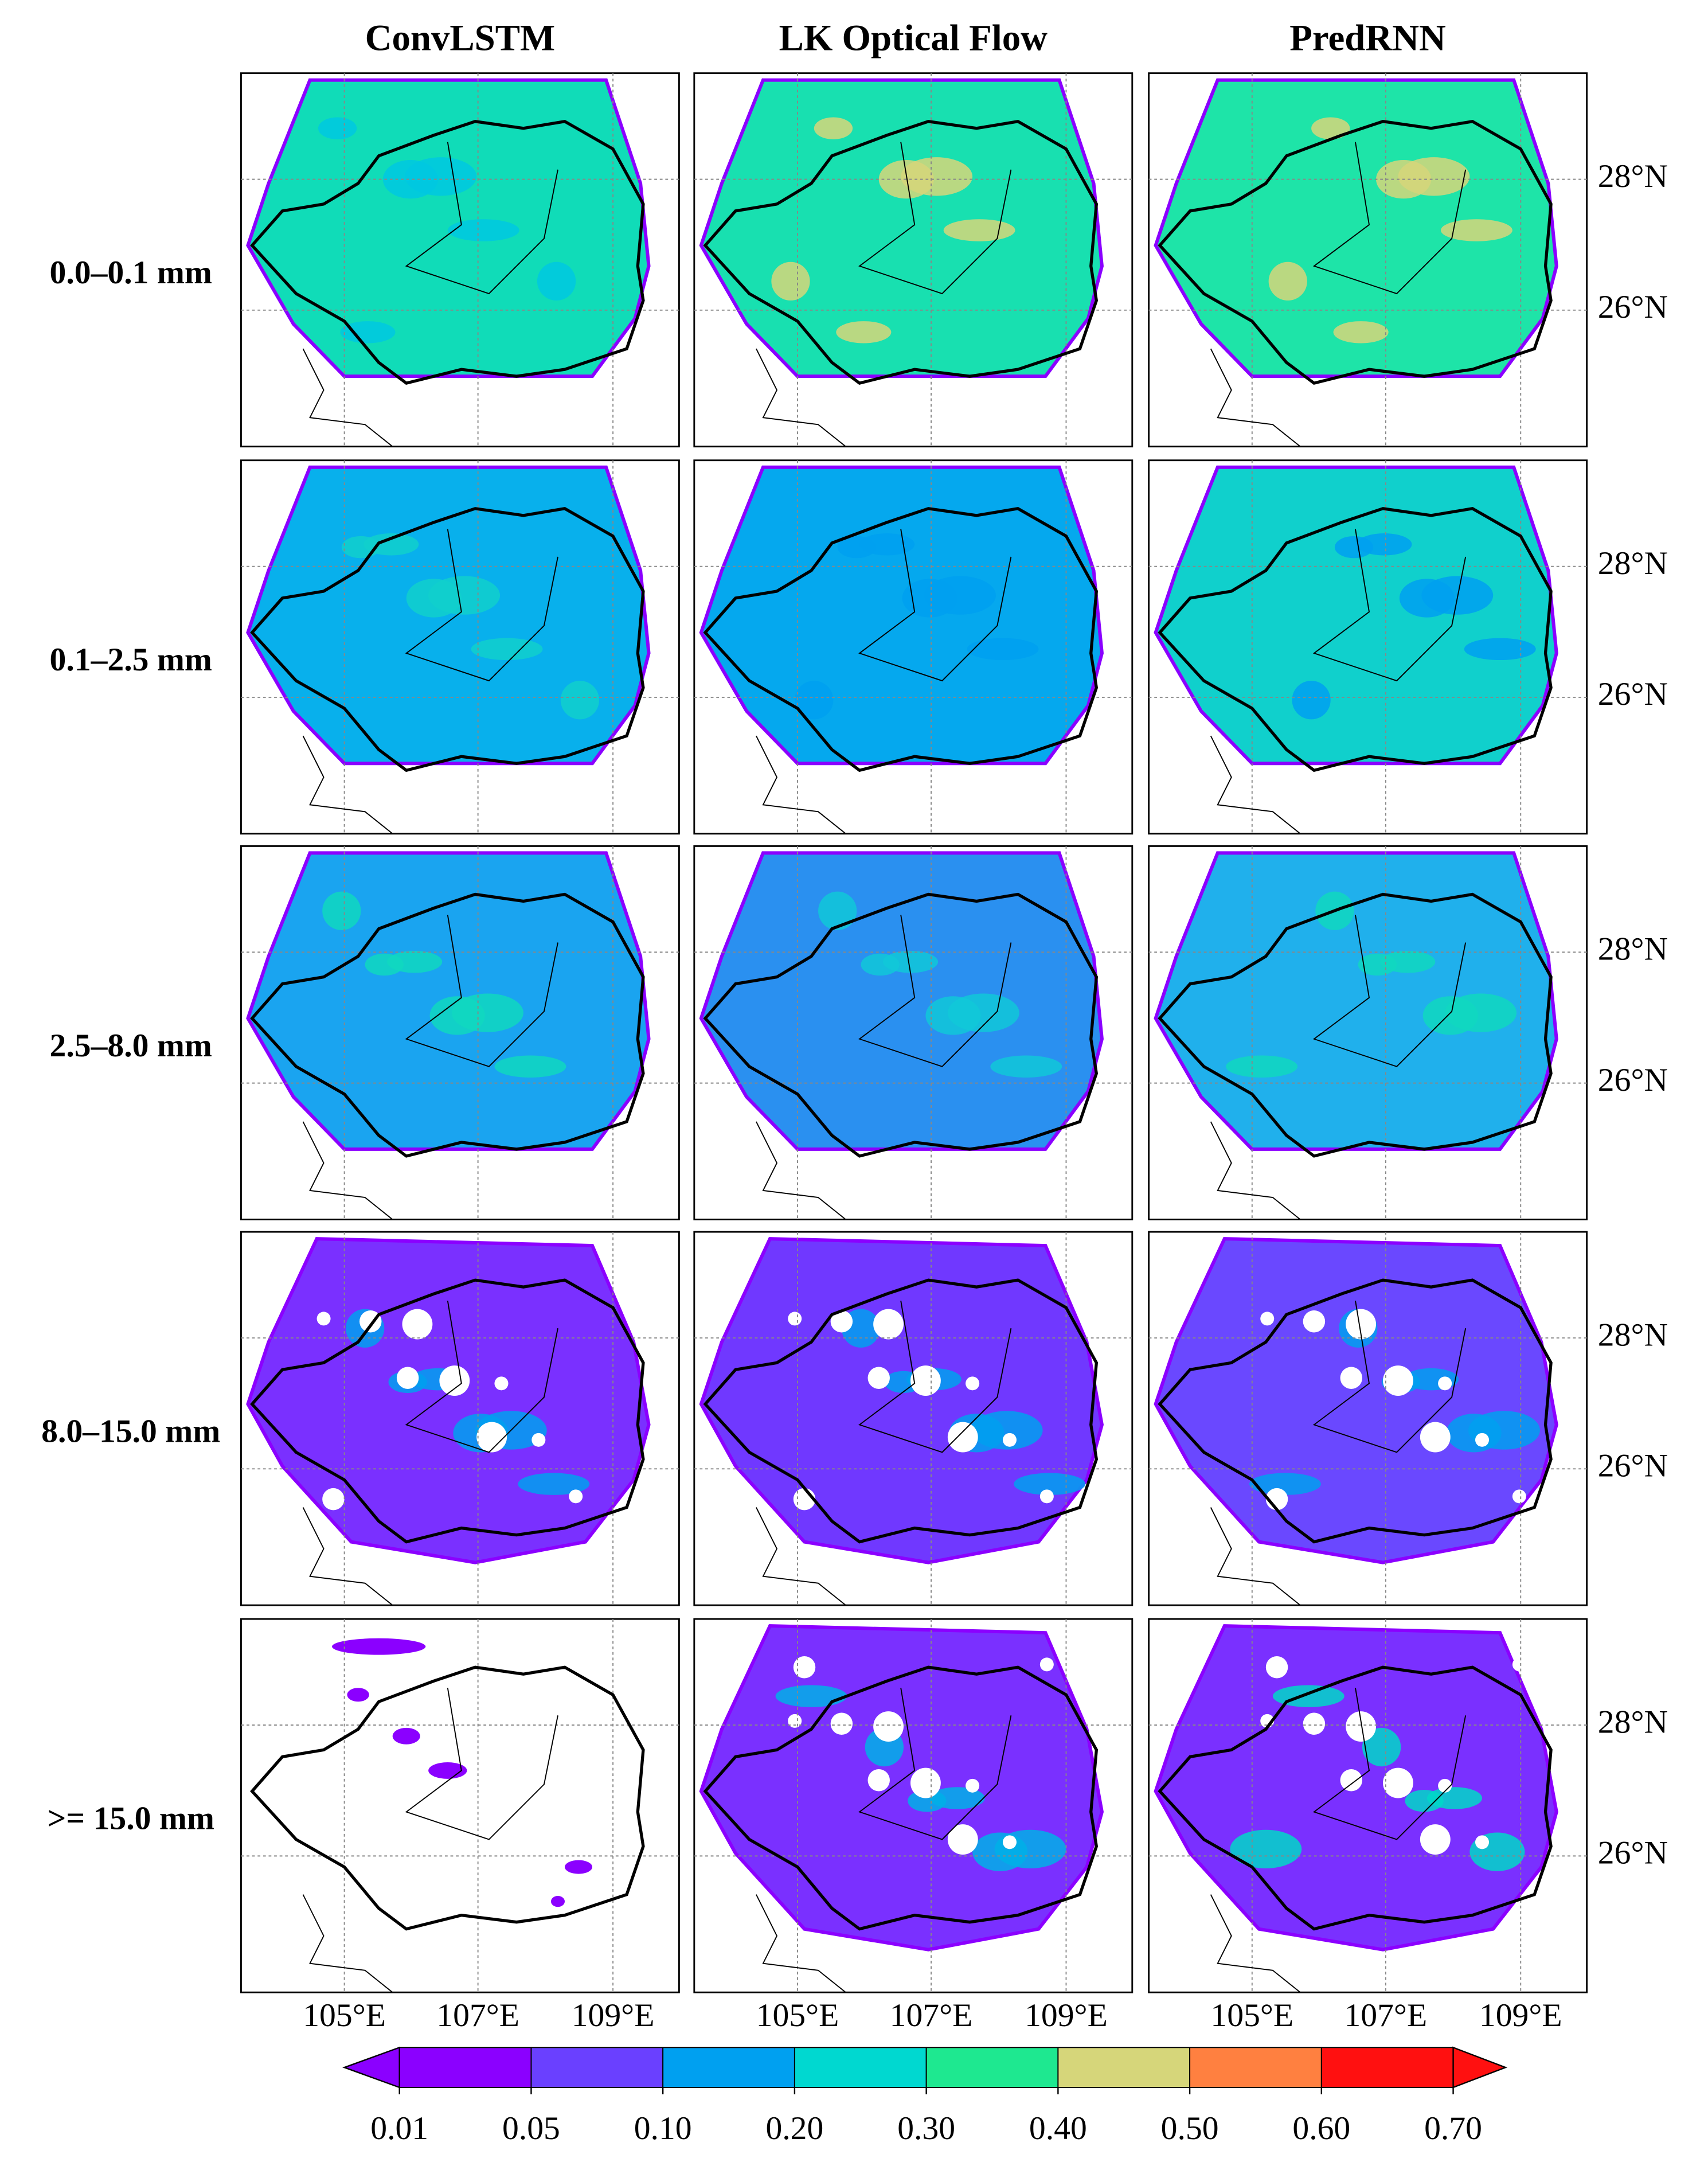  Describe the element at coordinates (131, 1819) in the screenshot. I see `row-label: >= 15.0 mm` at that location.